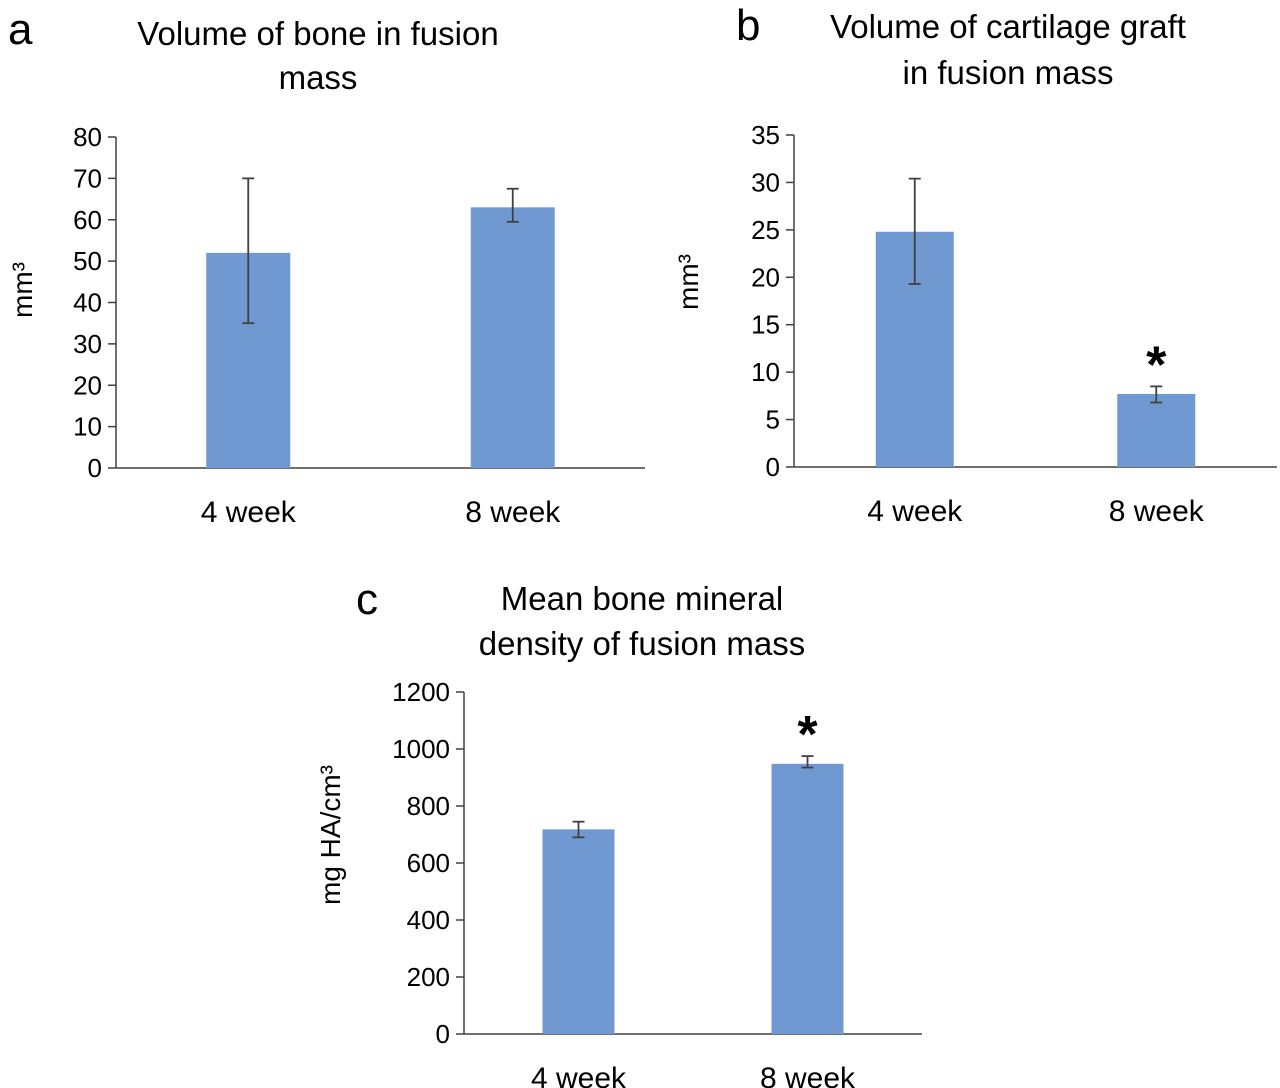  Describe the element at coordinates (428, 977) in the screenshot. I see `panel-c-y-tick-label: 200` at that location.